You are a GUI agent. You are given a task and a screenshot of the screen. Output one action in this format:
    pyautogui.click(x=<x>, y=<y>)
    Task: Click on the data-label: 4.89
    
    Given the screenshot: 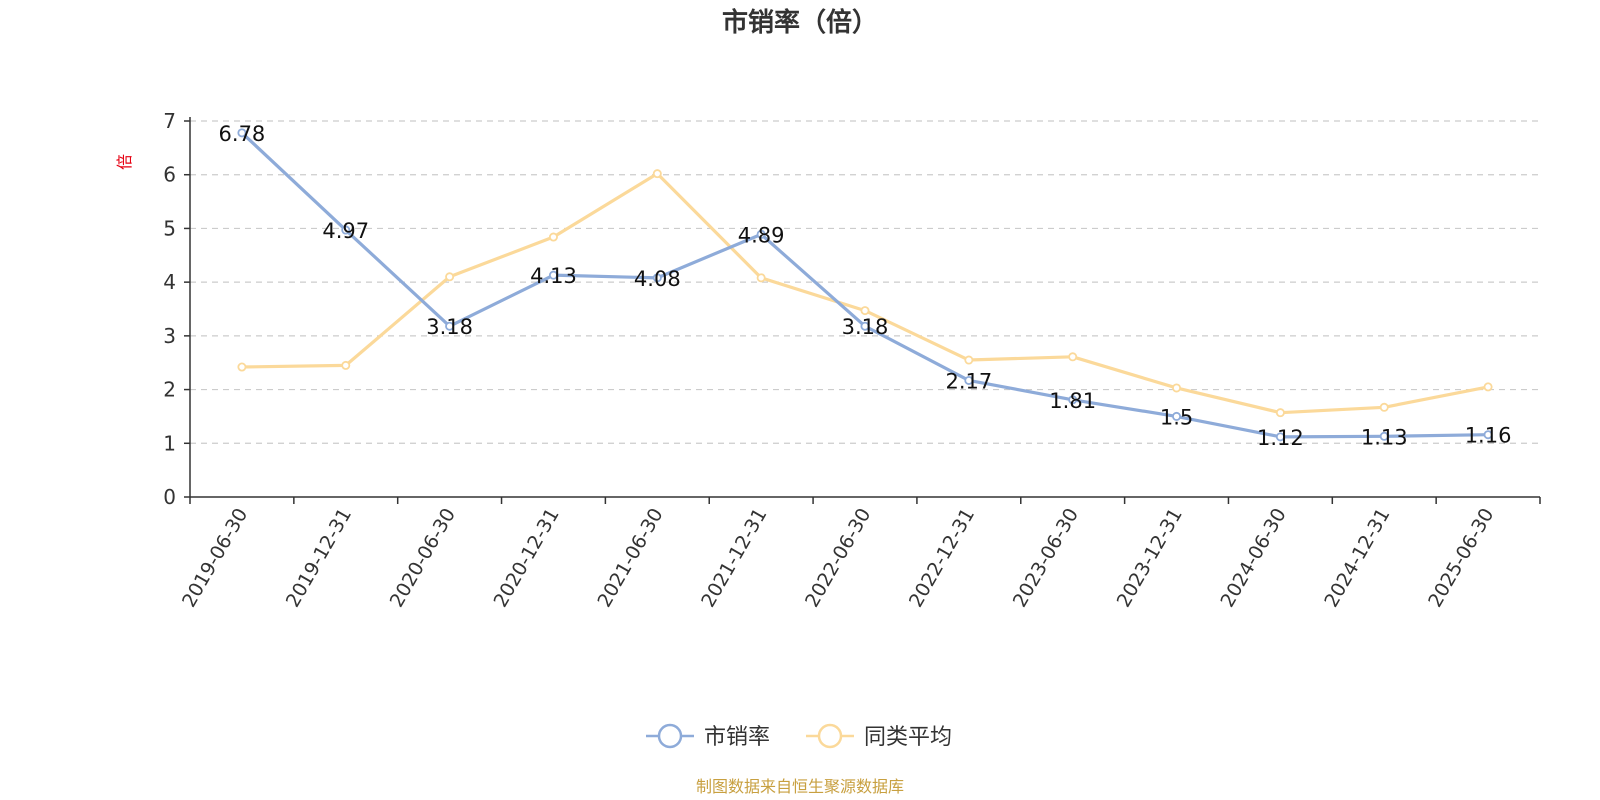 What is the action you would take?
    pyautogui.click(x=761, y=235)
    